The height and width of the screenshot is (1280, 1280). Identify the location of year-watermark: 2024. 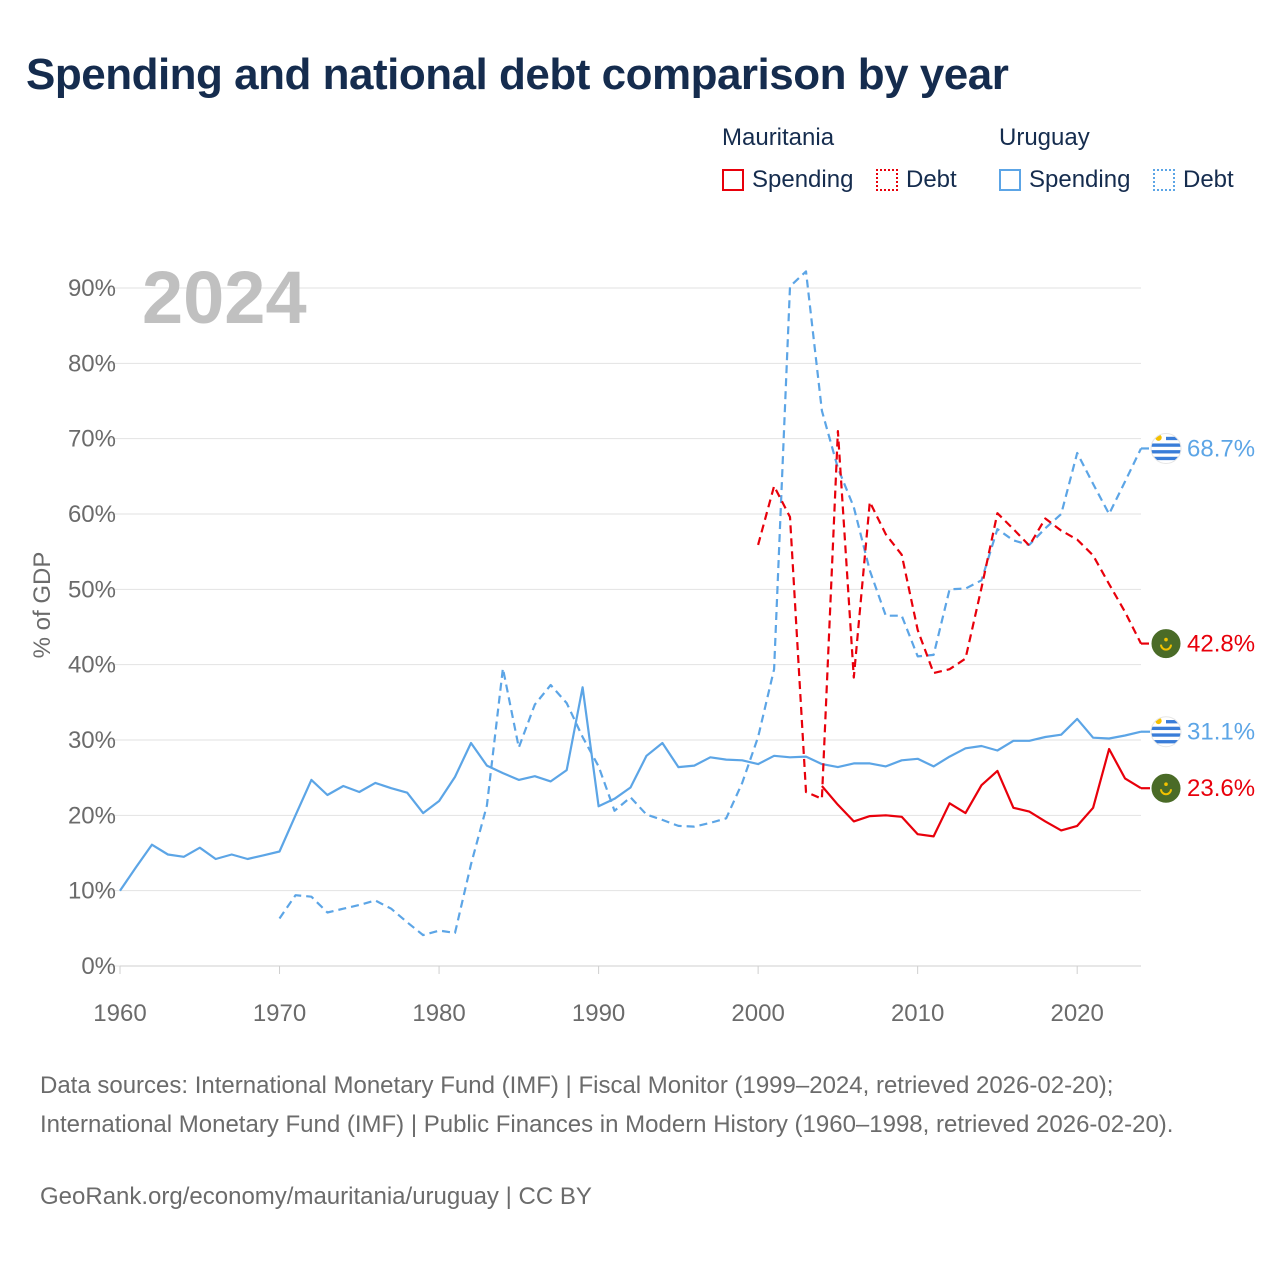
(224, 297).